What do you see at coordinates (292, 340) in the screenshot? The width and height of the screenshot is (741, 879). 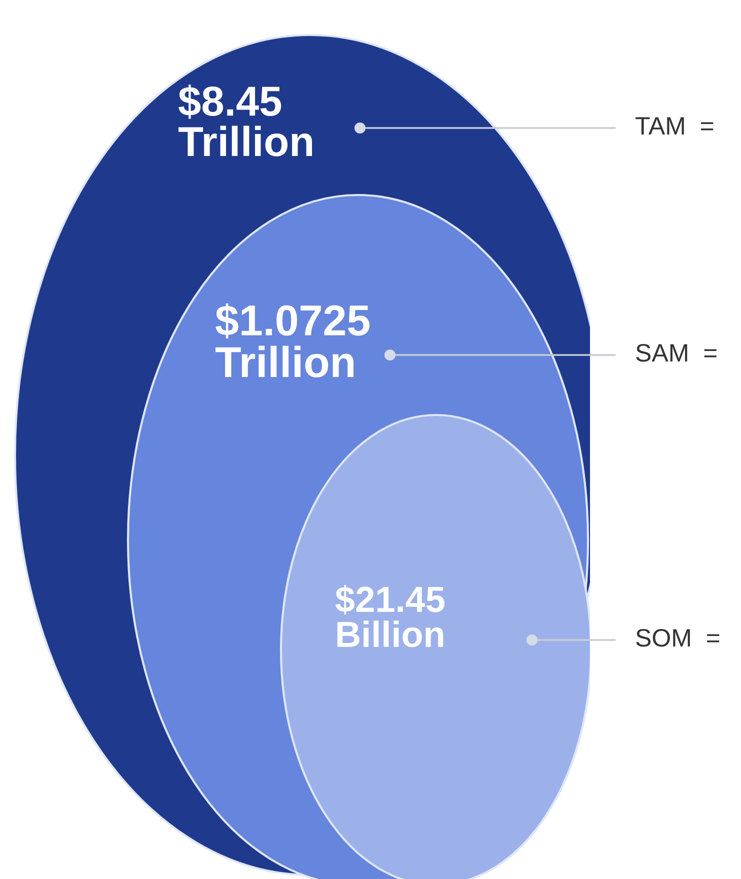 I see `data-label: $1.0725 Trillion` at bounding box center [292, 340].